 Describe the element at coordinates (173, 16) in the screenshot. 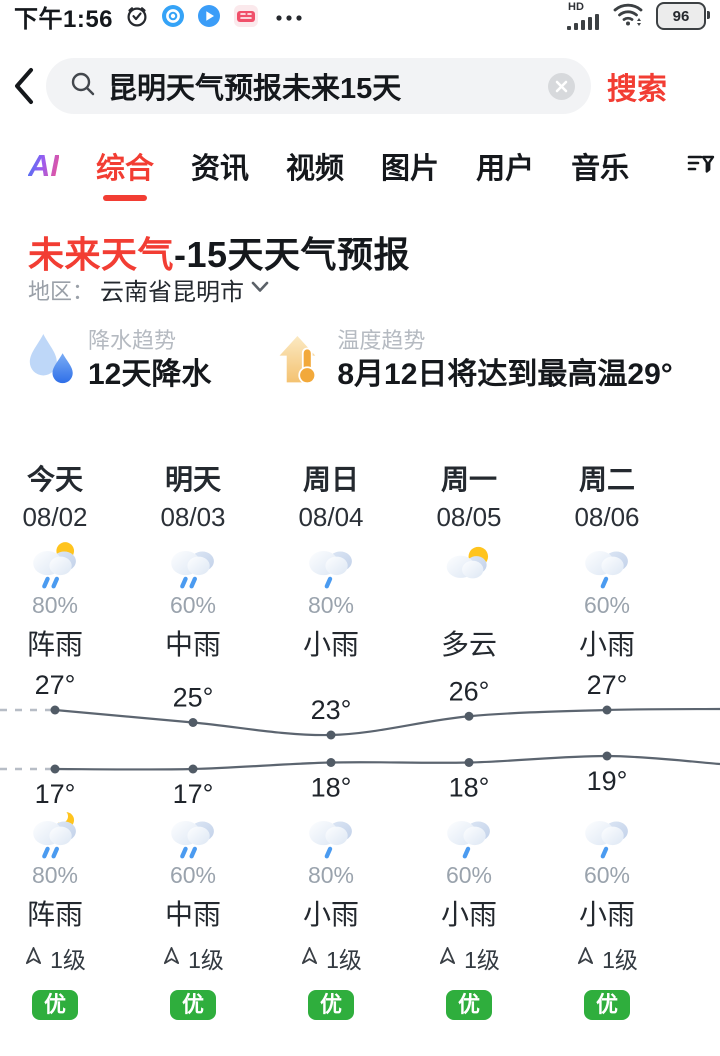

I see `record-app-icon` at that location.